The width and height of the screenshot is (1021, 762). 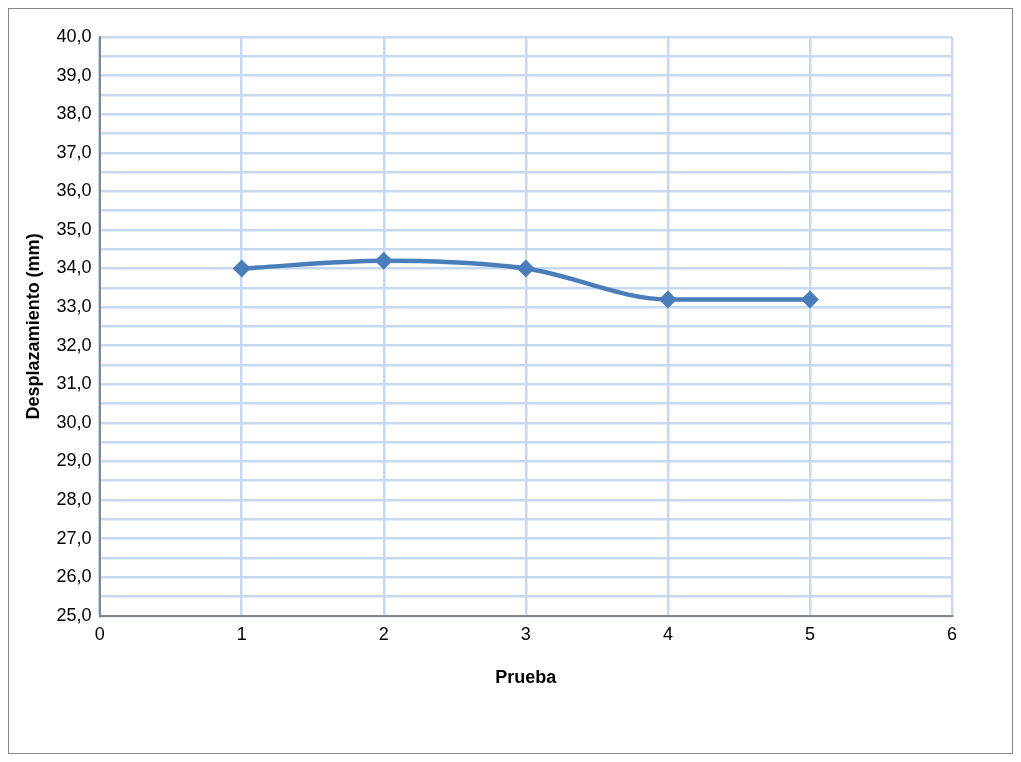 I want to click on y-tick-label: 37,0, so click(x=74, y=151).